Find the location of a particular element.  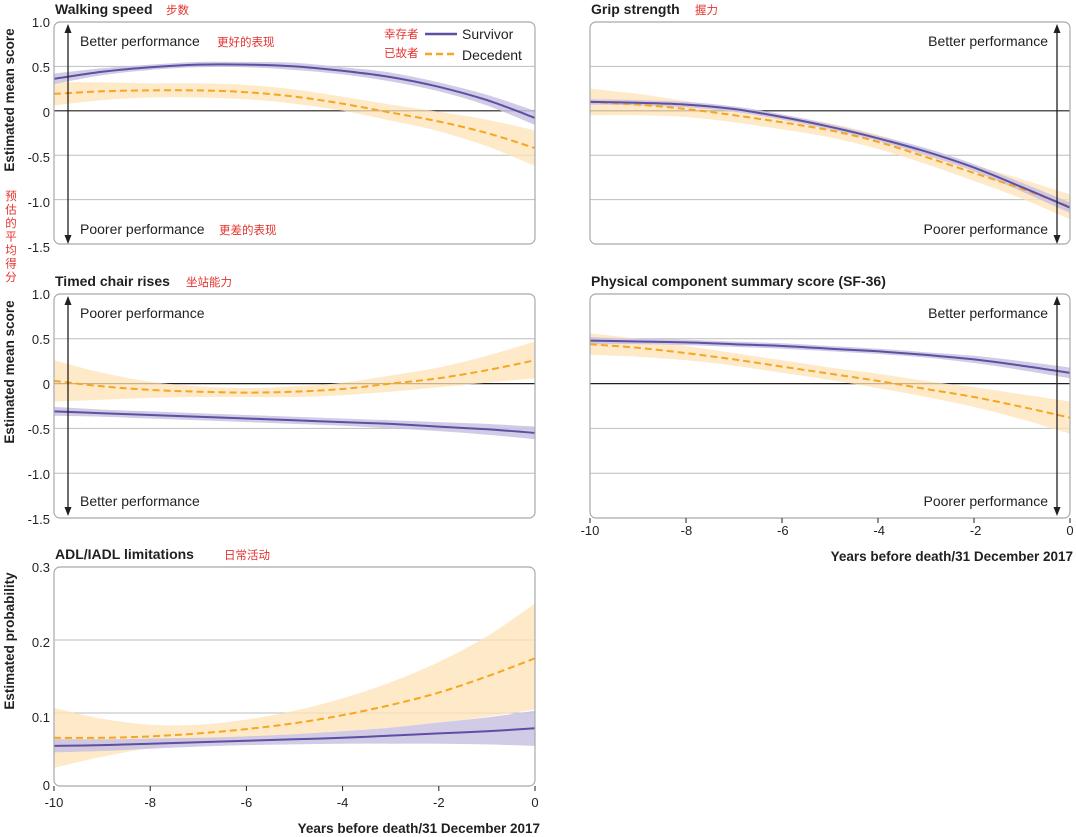

y-axis-label-zh-char: 预 is located at coordinates (11, 196).